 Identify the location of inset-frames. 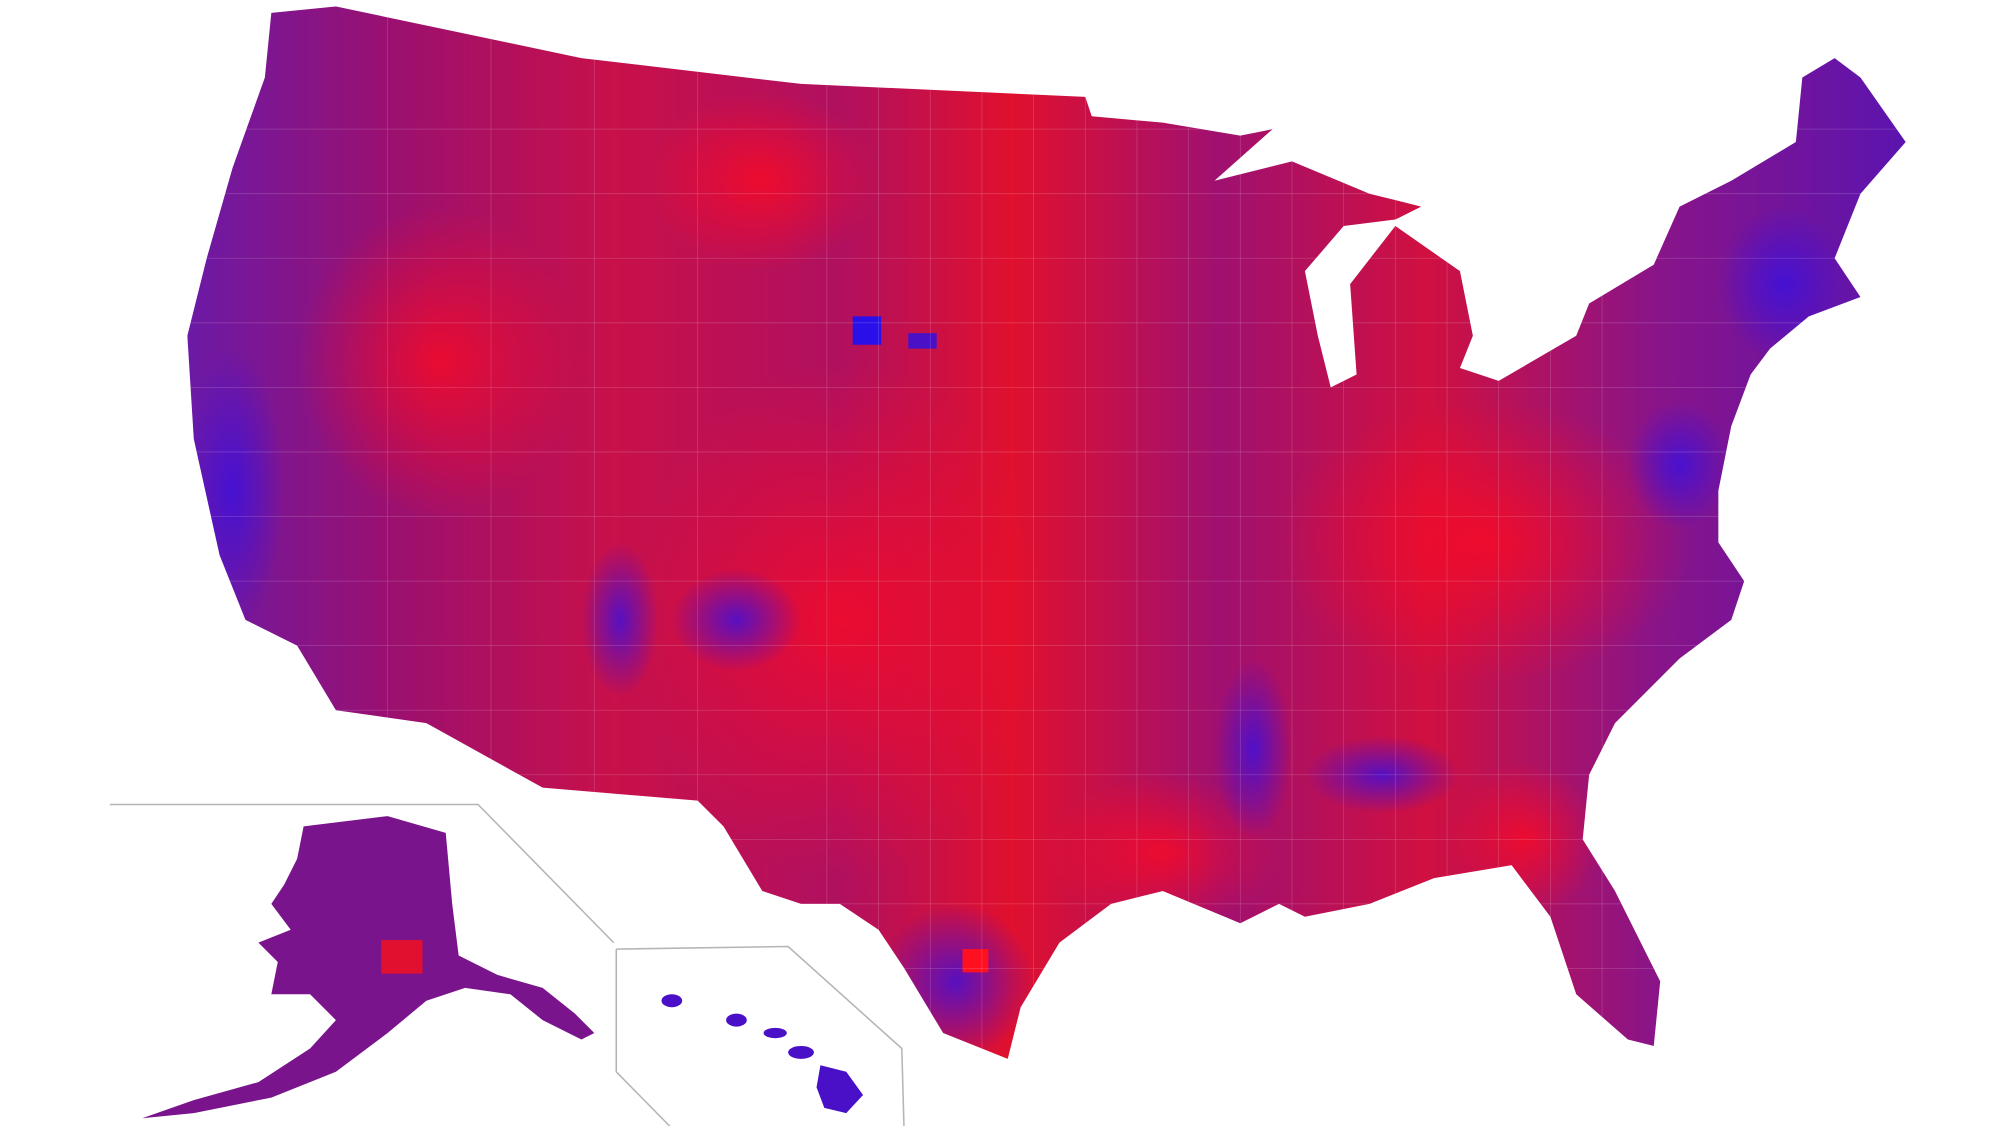
(507, 964).